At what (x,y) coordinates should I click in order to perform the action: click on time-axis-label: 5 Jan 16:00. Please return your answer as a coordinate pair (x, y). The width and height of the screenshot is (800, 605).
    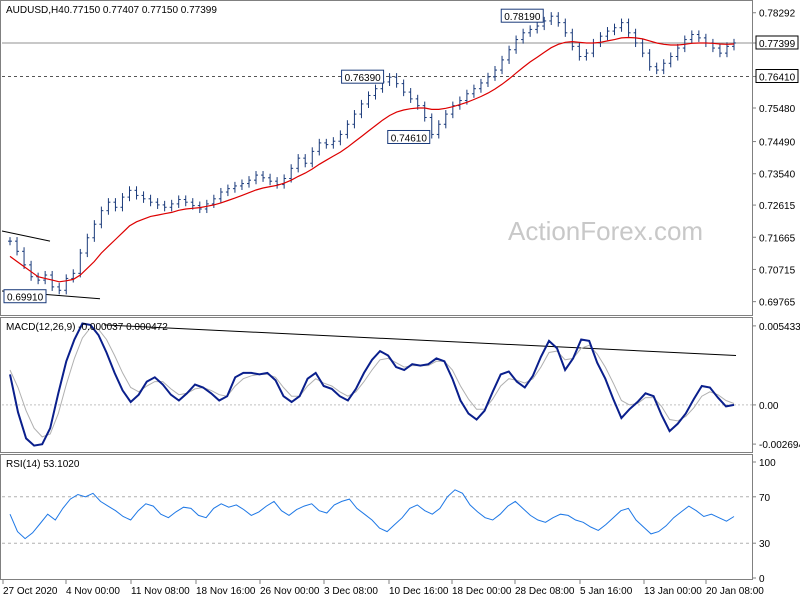
    Looking at the image, I should click on (606, 591).